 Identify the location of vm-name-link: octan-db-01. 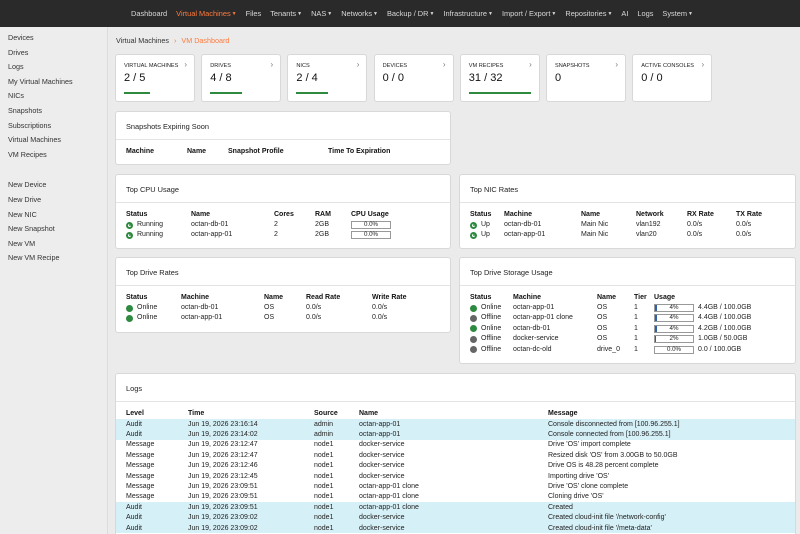
(210, 224).